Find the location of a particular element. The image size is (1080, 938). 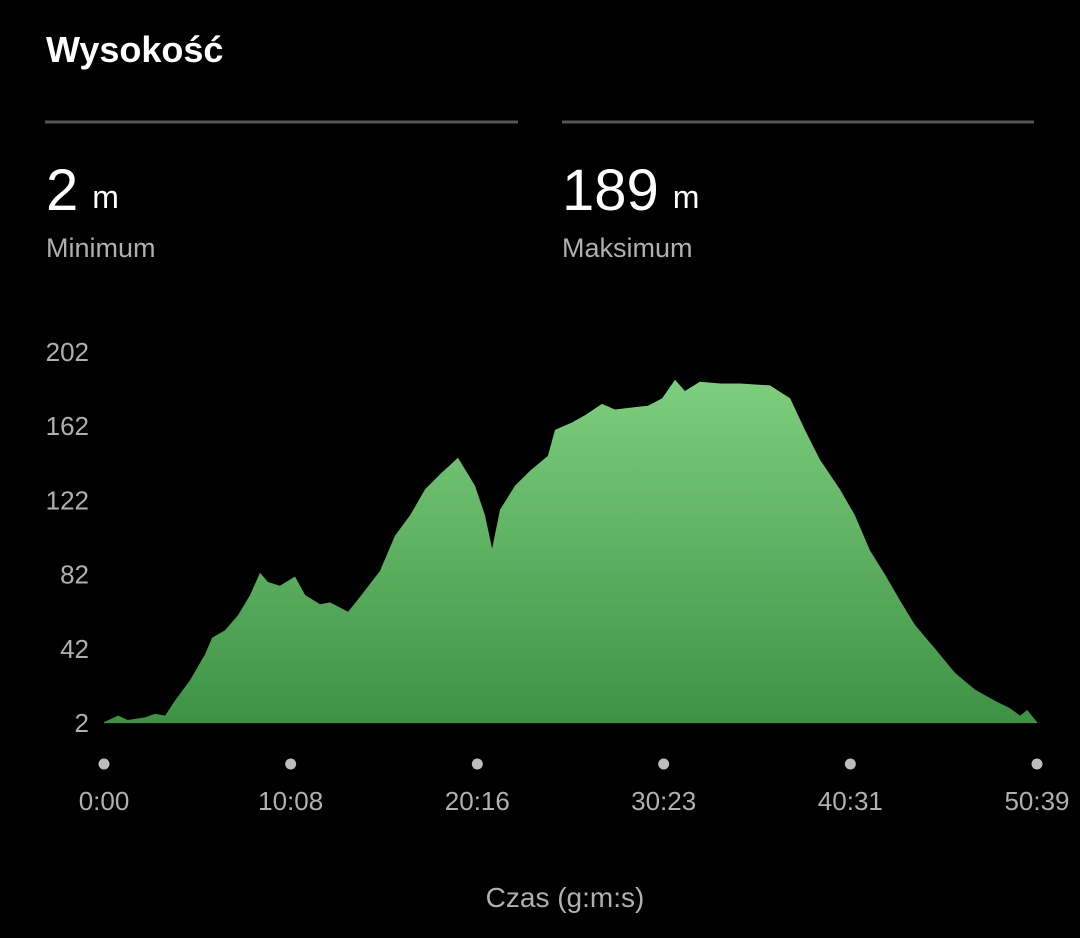

stat-label: Minimum is located at coordinates (101, 248).